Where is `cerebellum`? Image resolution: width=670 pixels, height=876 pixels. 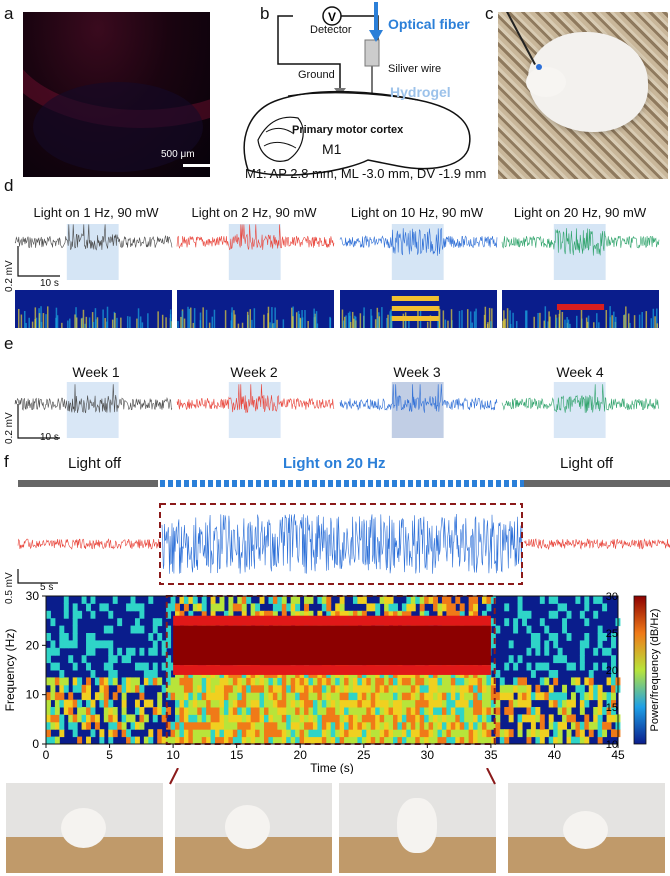
cerebellum is located at coordinates (280, 139).